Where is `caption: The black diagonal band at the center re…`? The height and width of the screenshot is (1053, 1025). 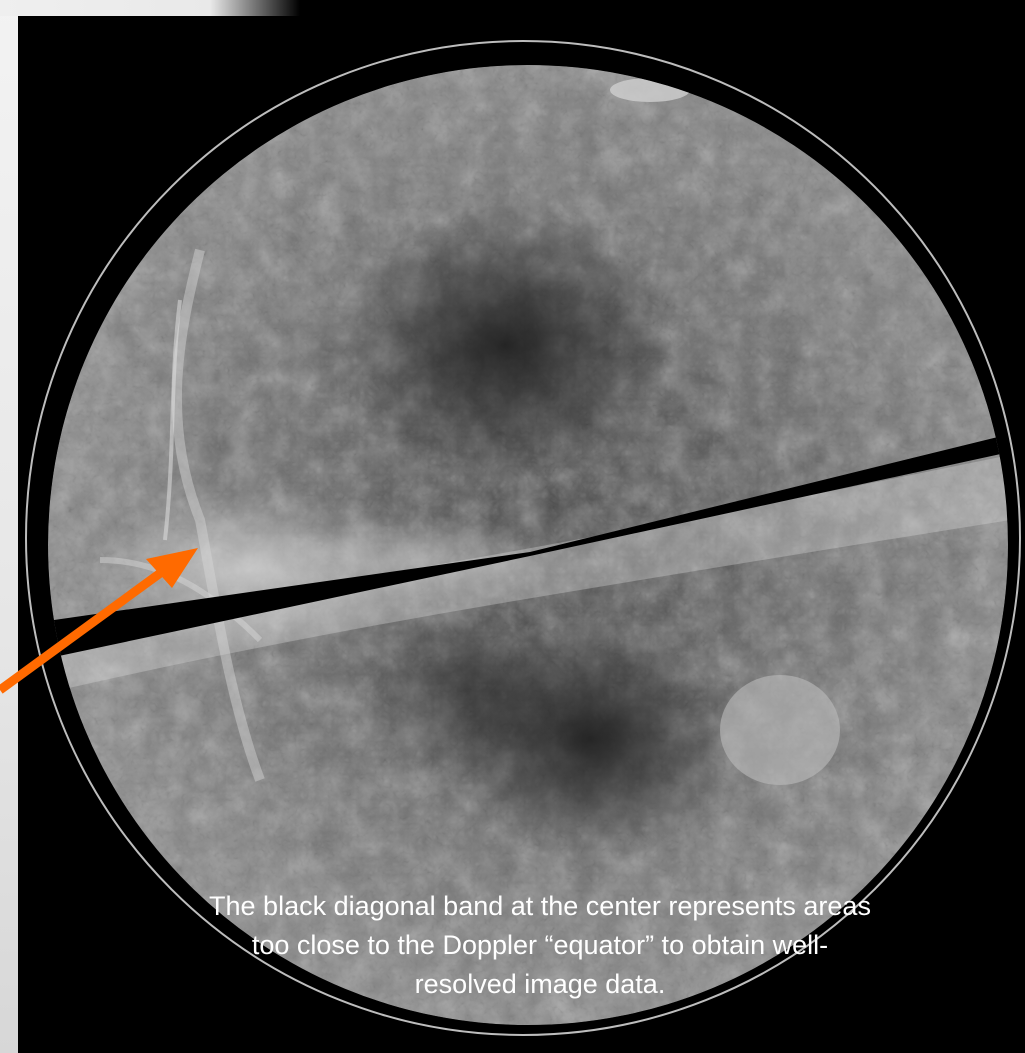
caption: The black diagonal band at the center re… is located at coordinates (540, 945).